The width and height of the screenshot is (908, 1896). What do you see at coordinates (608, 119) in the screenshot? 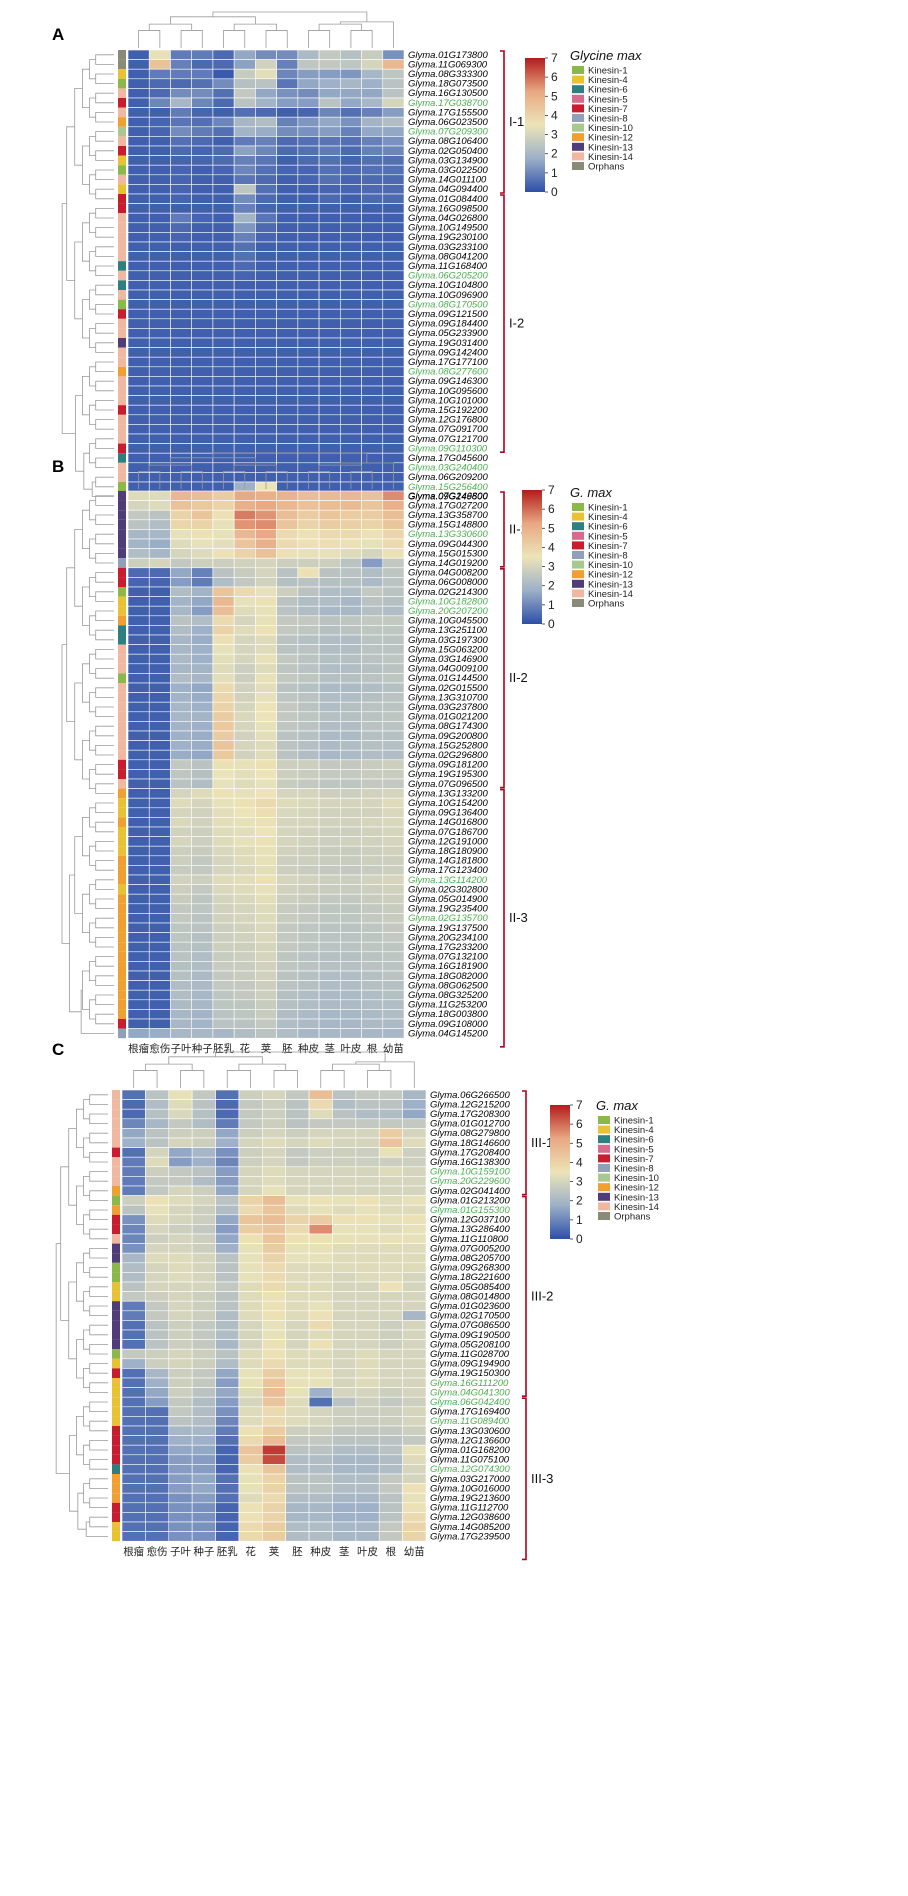
I see `legend-entry: Kinesin-8` at bounding box center [608, 119].